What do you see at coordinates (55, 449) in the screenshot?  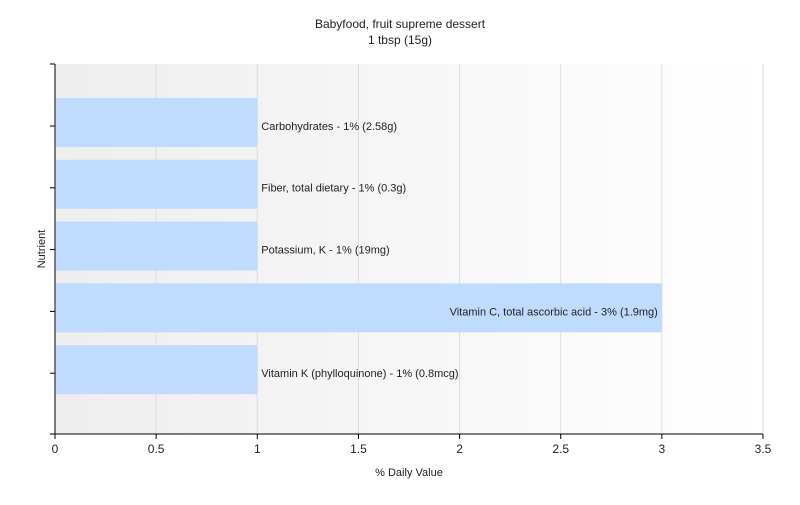 I see `x-tick-label: 0` at bounding box center [55, 449].